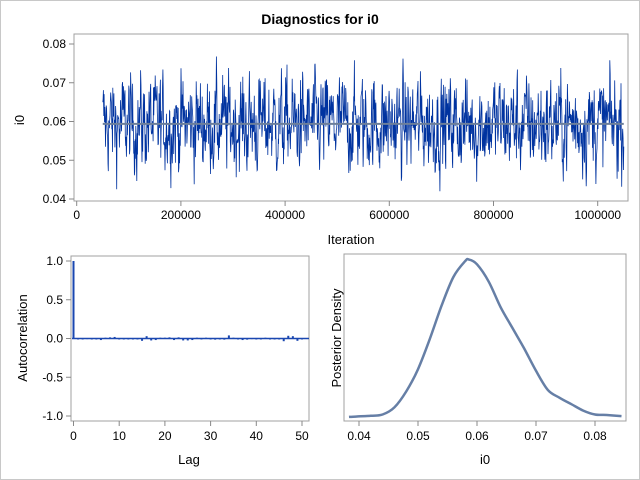  Describe the element at coordinates (211, 436) in the screenshot. I see `acf-x-tick-label: 30` at that location.